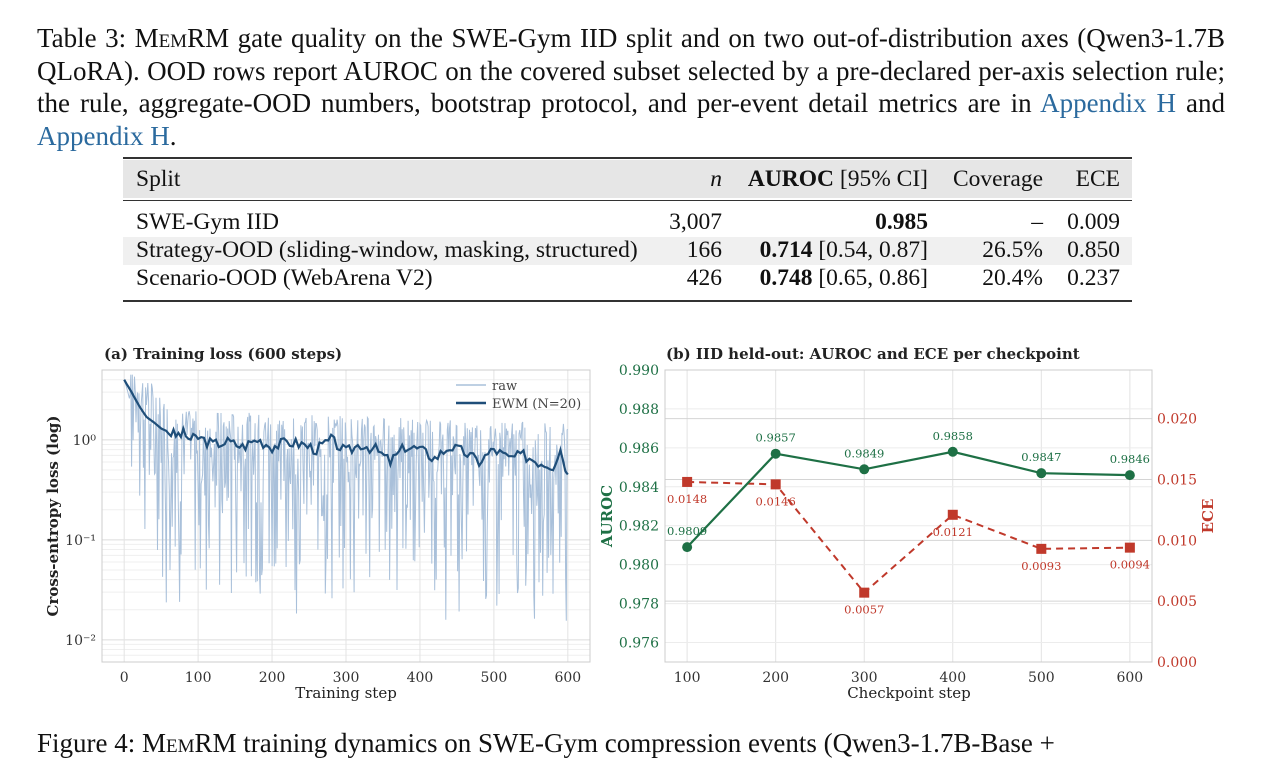  Describe the element at coordinates (607, 516) in the screenshot. I see `panel-b-y-label: AUROC` at that location.